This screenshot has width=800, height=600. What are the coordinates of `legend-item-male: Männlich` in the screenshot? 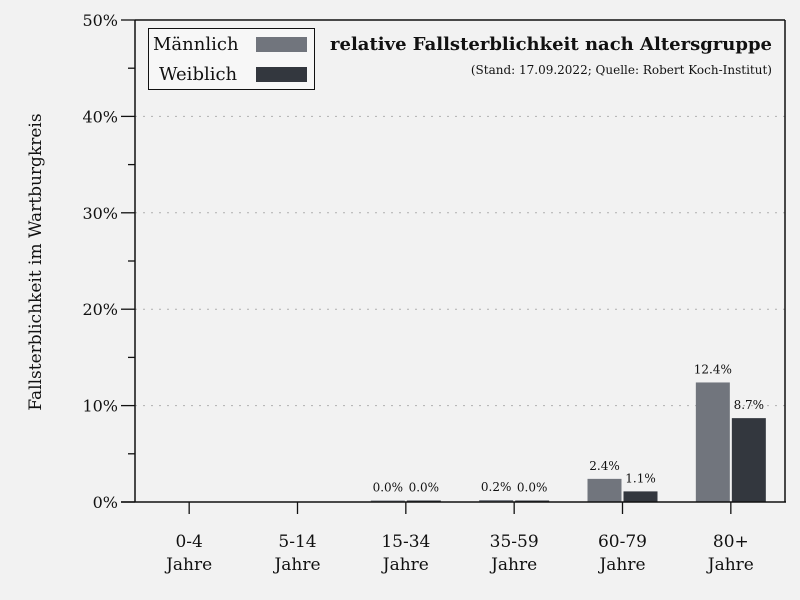 It's located at (231, 46).